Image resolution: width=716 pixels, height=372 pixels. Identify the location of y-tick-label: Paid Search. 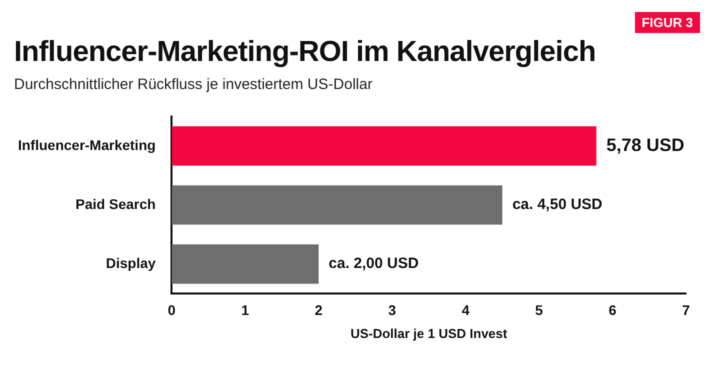
(116, 204).